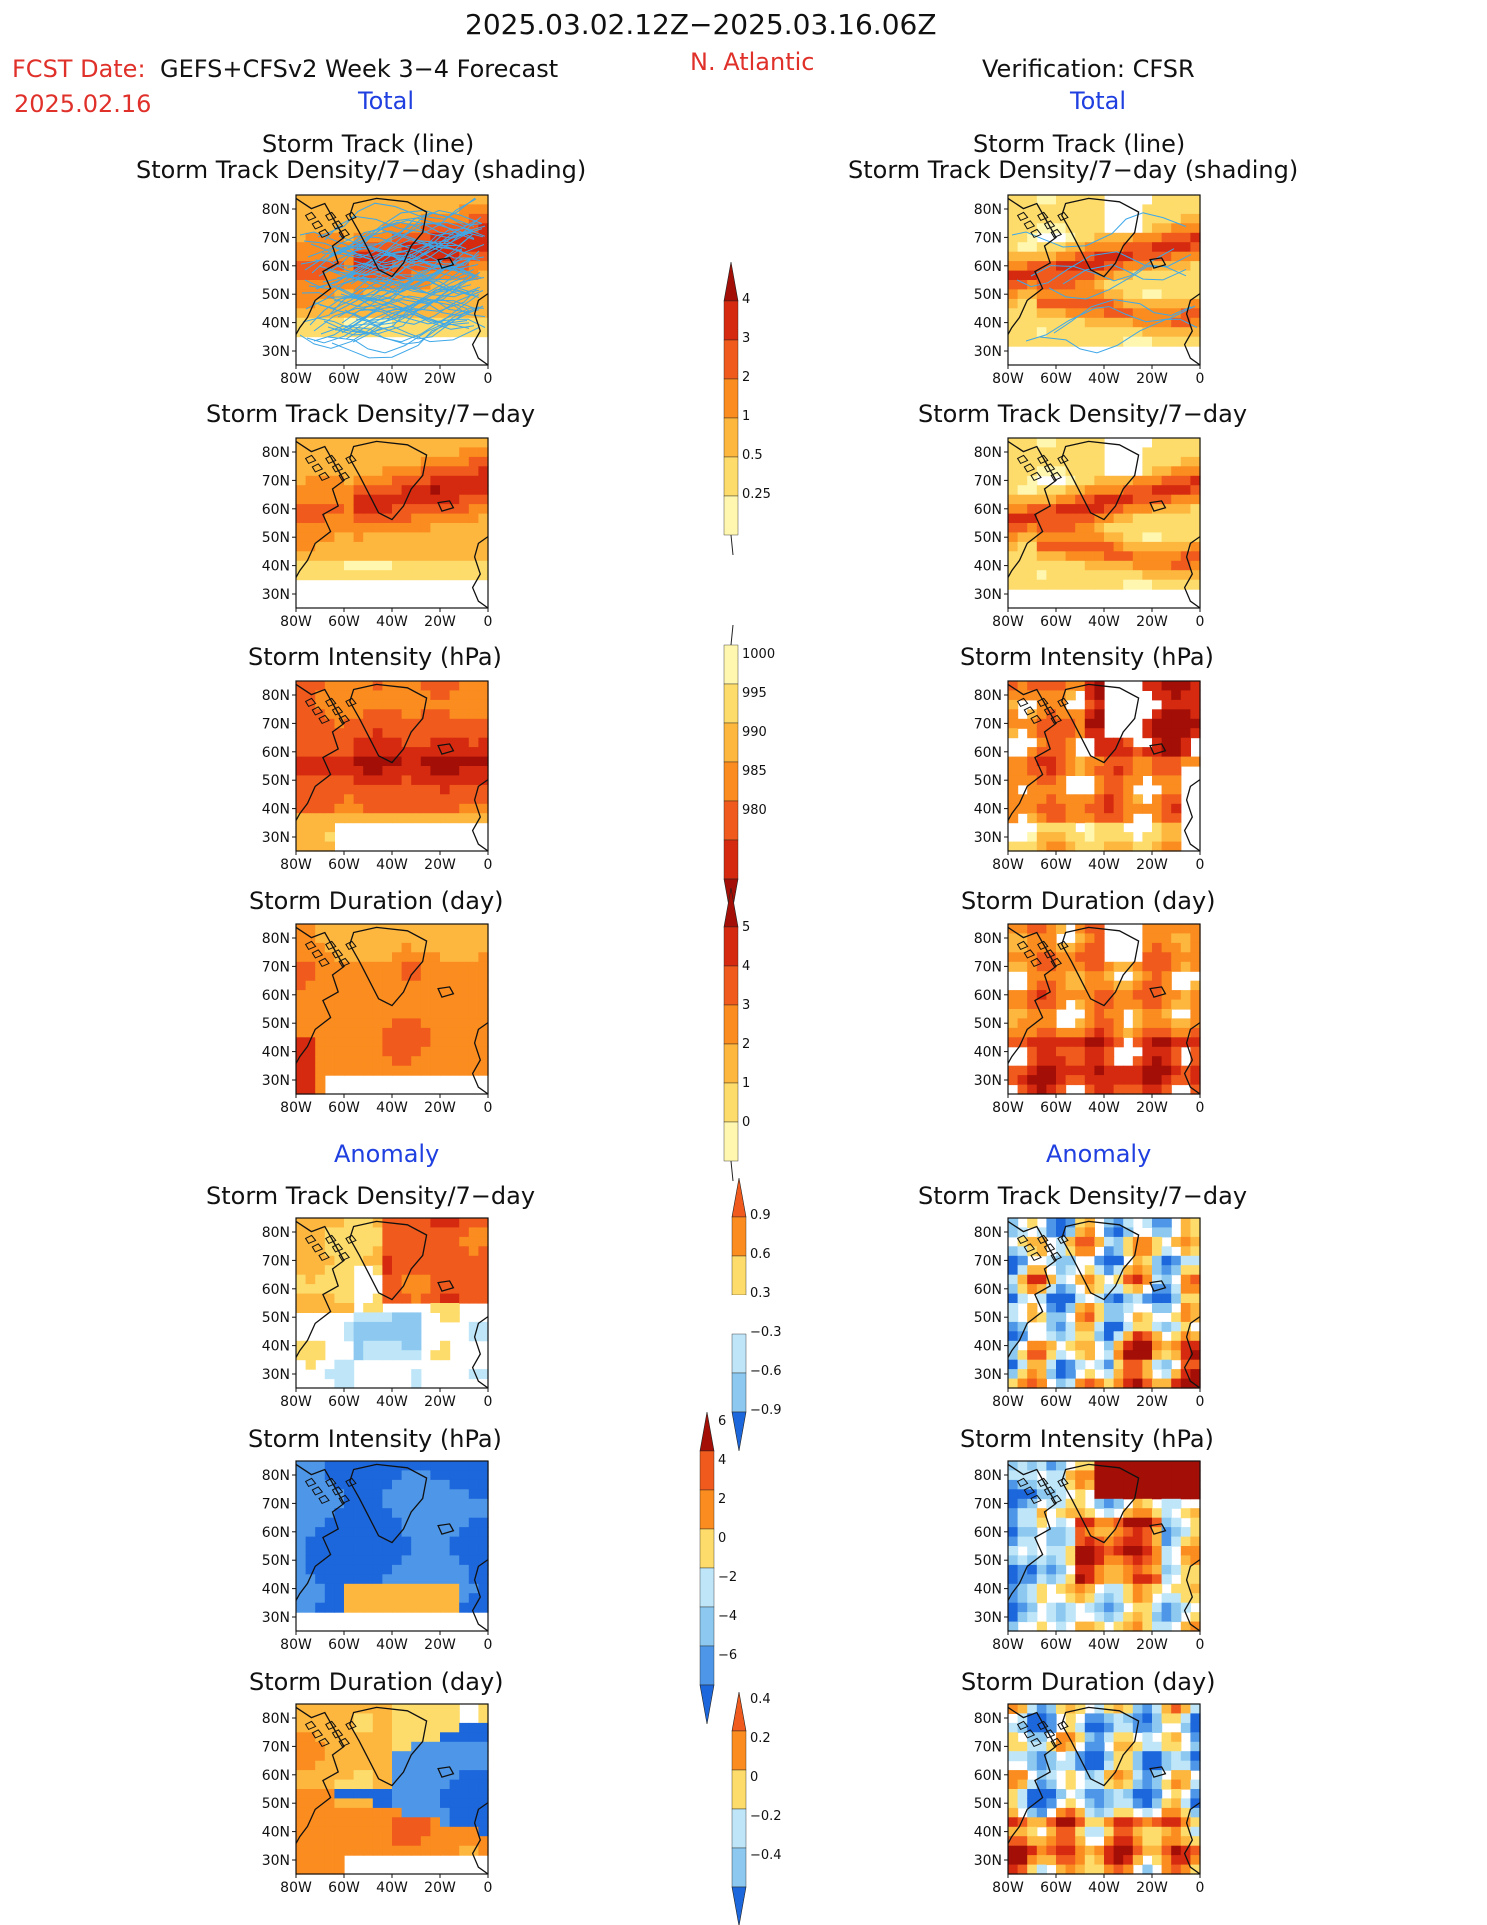  Describe the element at coordinates (276, 1533) in the screenshot. I see `map-fcst-intensity-anom-lat-label: 60N` at that location.